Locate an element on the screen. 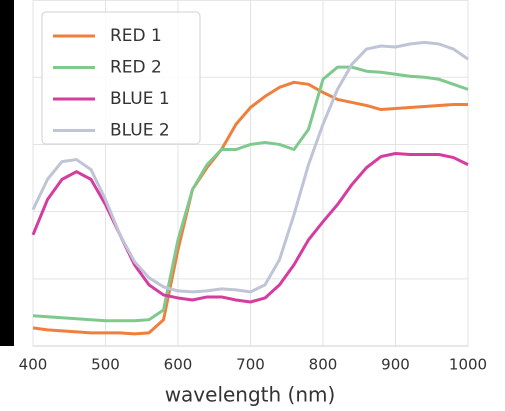 This screenshot has width=505, height=411. legend-label: RED 2 is located at coordinates (136, 68).